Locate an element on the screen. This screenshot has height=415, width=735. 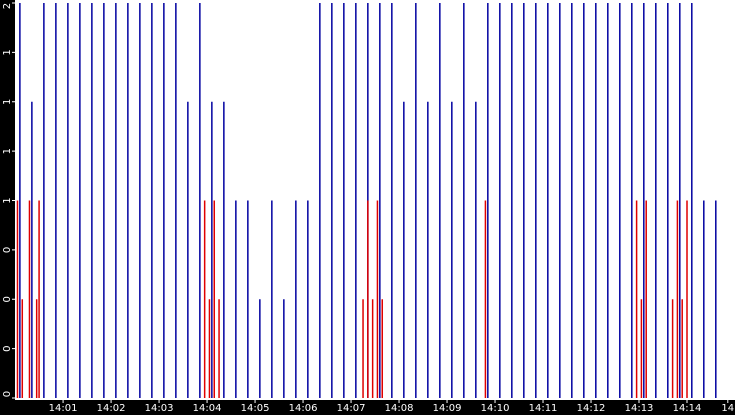
y-axis-band is located at coordinates (7, 207).